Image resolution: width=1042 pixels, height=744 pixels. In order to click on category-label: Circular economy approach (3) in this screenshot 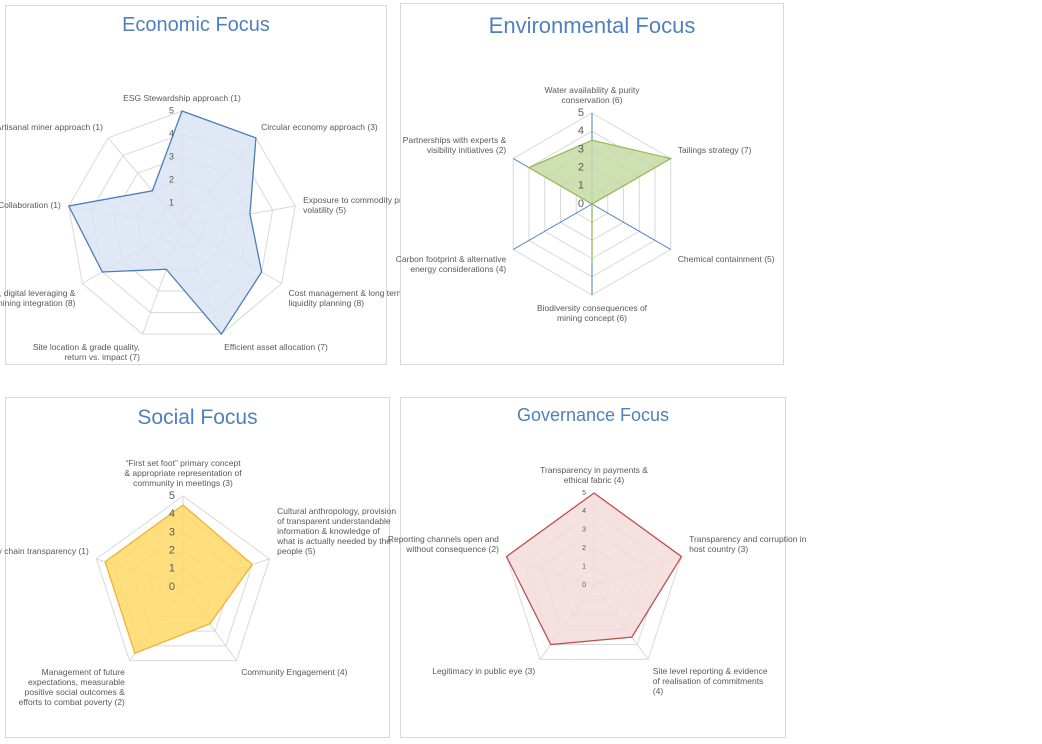, I will do `click(319, 126)`.